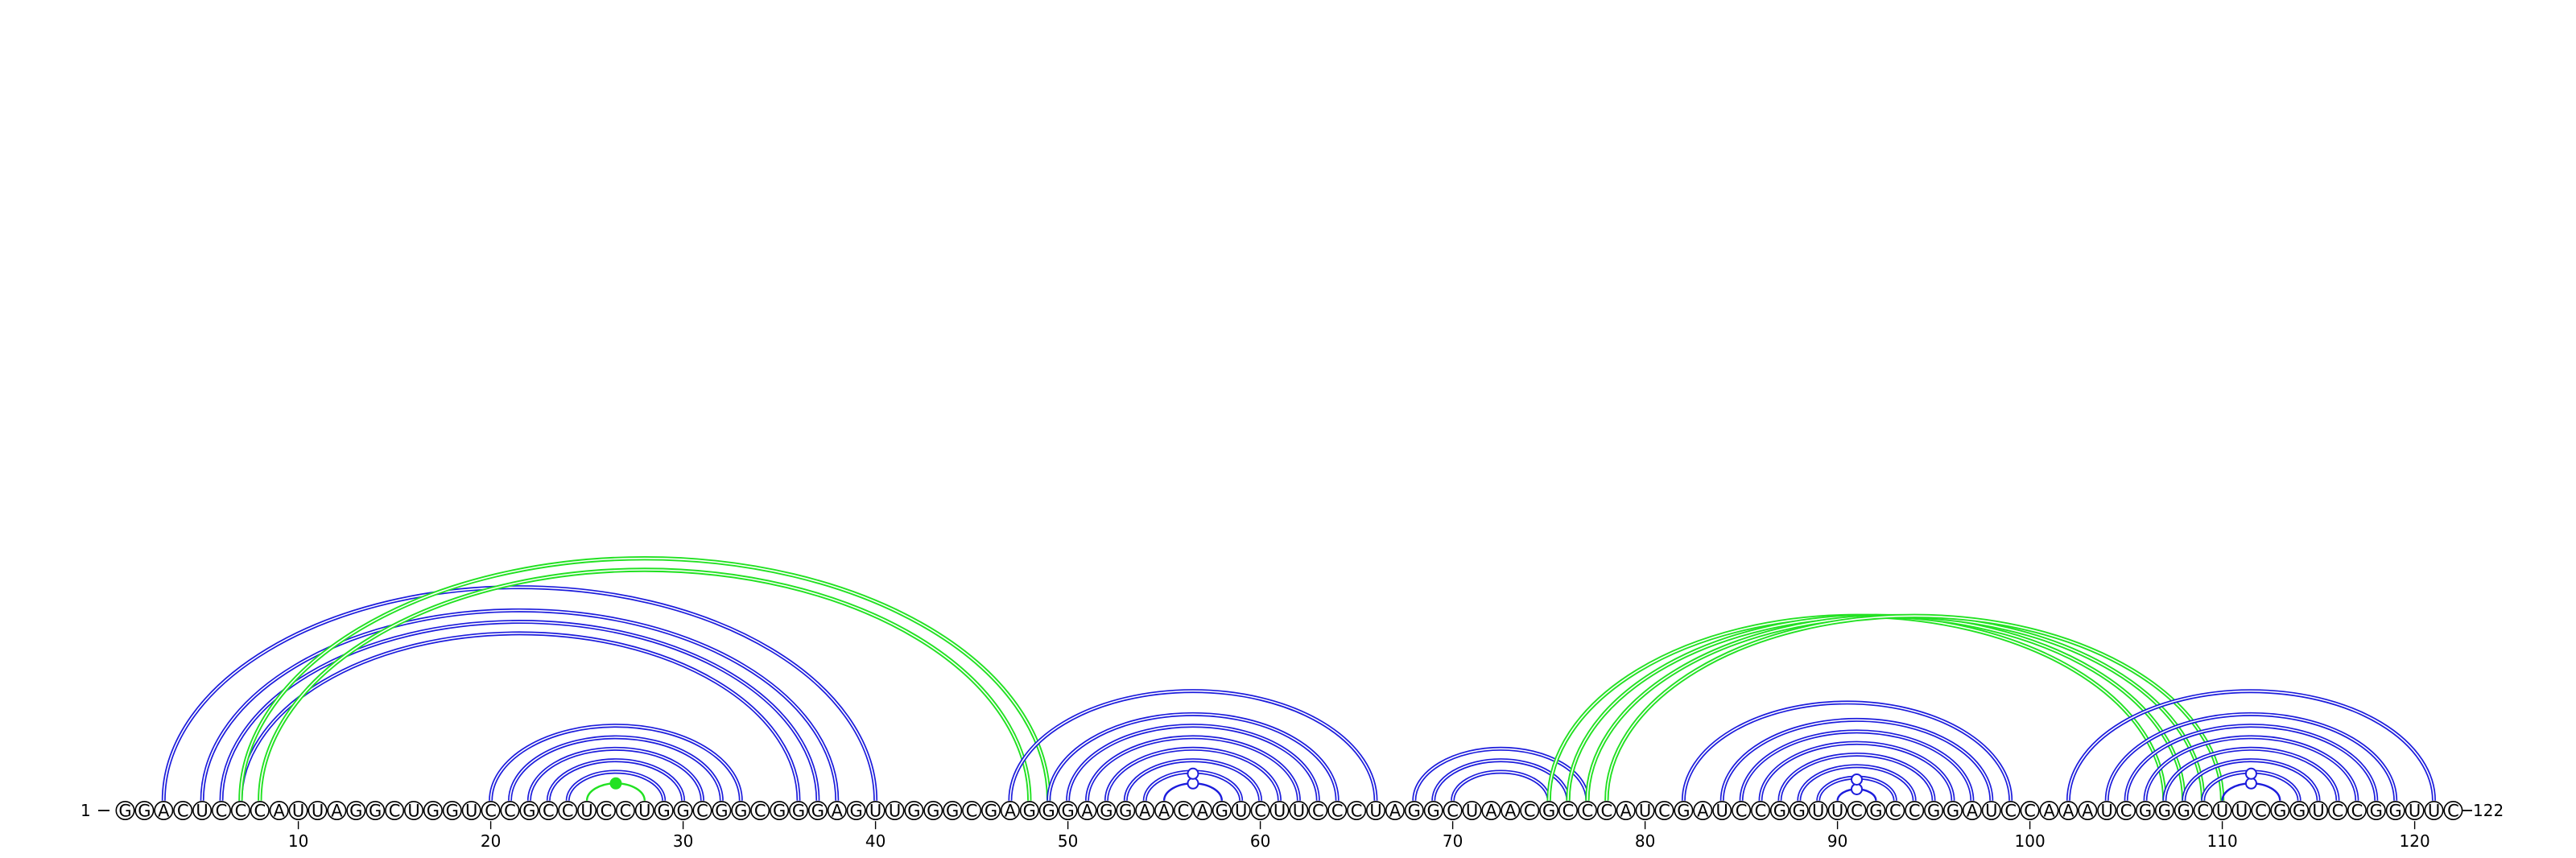 This screenshot has height=858, width=2576. Describe the element at coordinates (1453, 841) in the screenshot. I see `axis-tick-label: 70` at that location.